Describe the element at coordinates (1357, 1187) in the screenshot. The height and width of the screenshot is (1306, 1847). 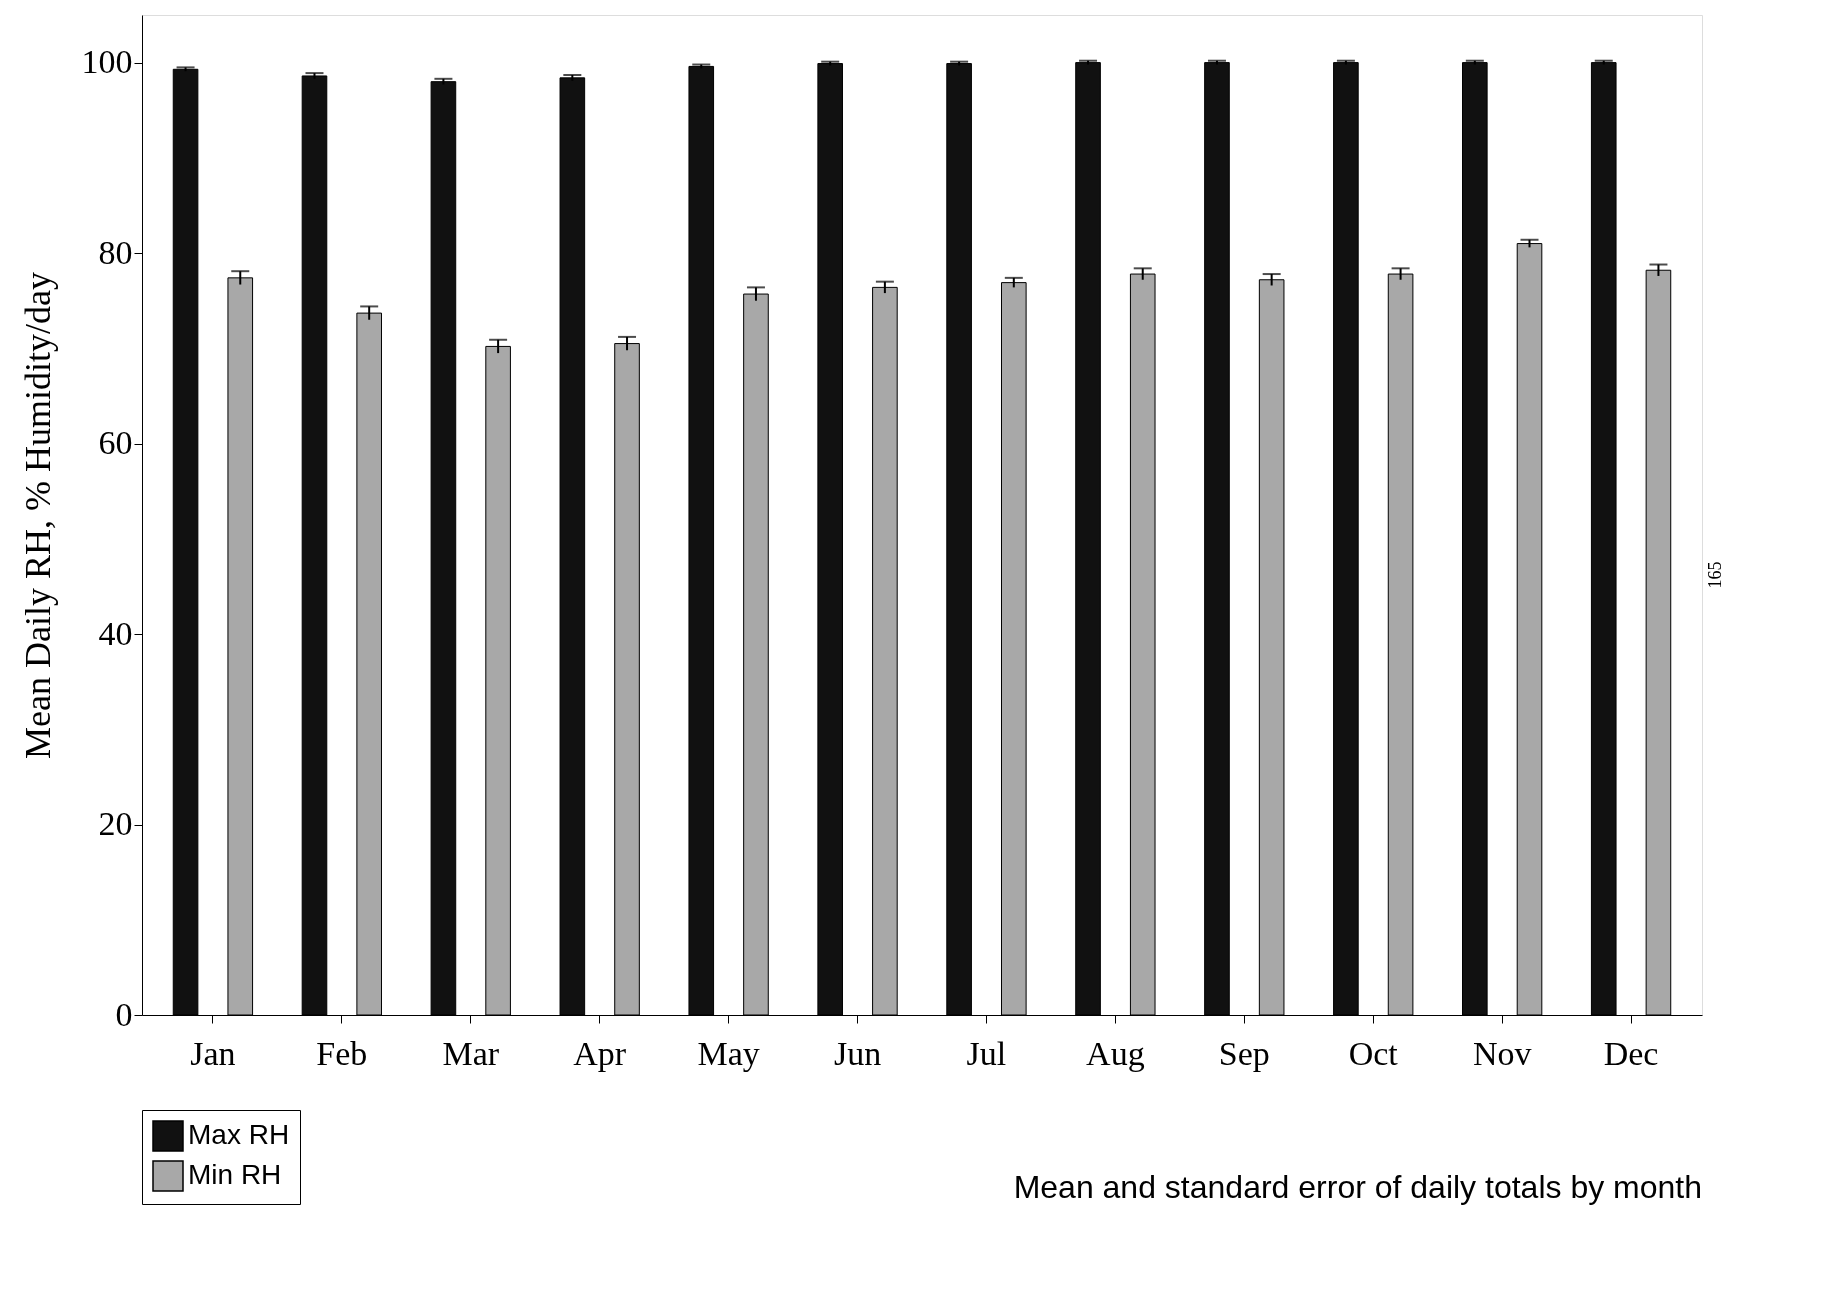
I see `text: Mean and standard error of daily totals by month` at that location.